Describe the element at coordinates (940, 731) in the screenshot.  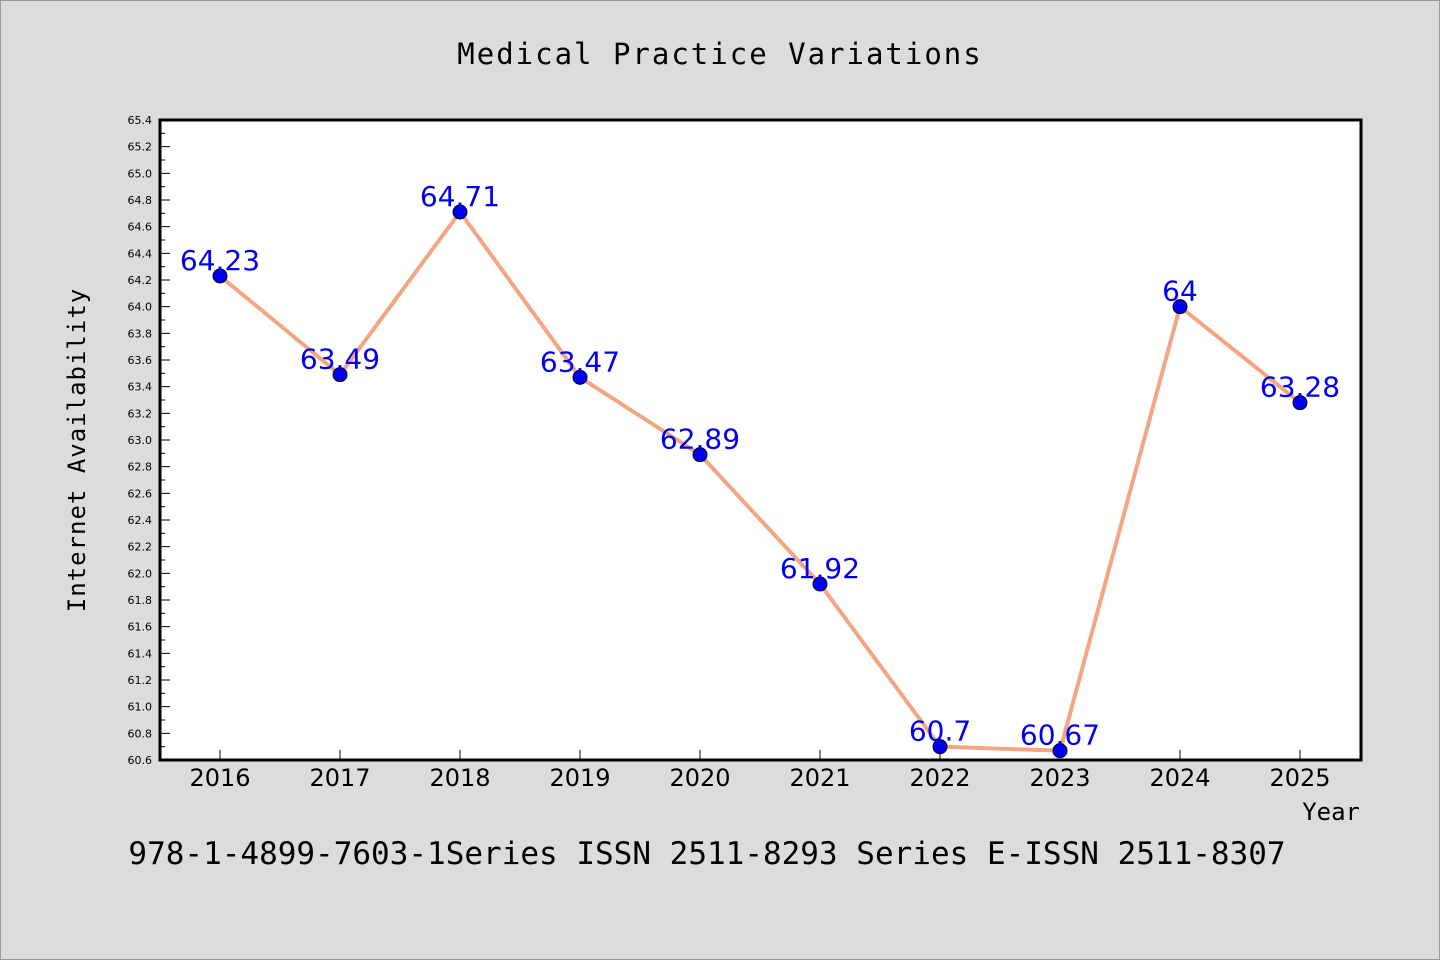
I see `data-label: 60.7` at that location.